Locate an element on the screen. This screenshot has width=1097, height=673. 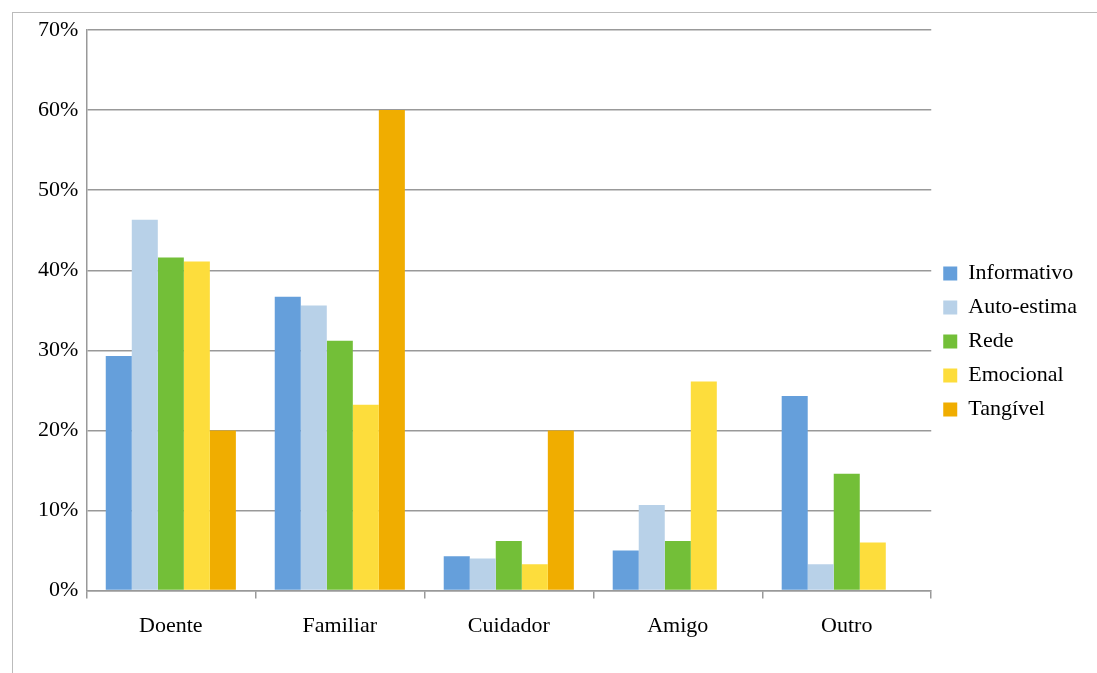
y-tick-label: 20% is located at coordinates (58, 429).